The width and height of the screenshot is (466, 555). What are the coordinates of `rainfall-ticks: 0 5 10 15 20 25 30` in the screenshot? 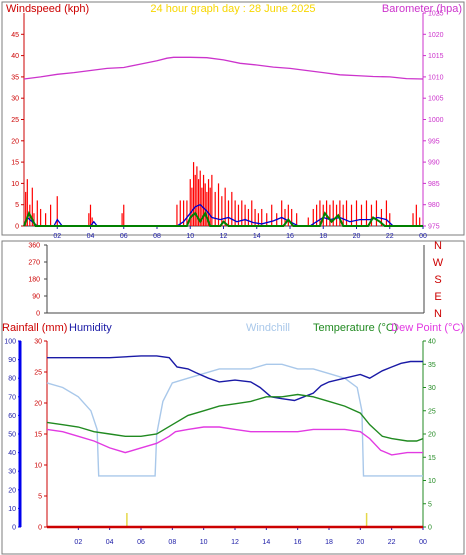 It's located at (40, 435).